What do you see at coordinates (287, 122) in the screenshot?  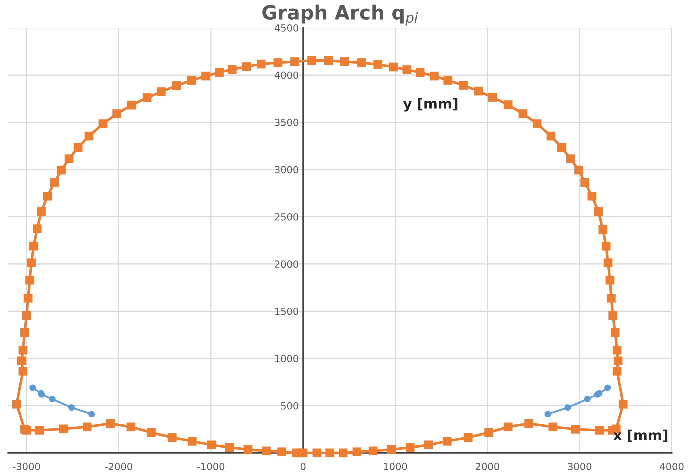 I see `y-tick-label: 3500` at bounding box center [287, 122].